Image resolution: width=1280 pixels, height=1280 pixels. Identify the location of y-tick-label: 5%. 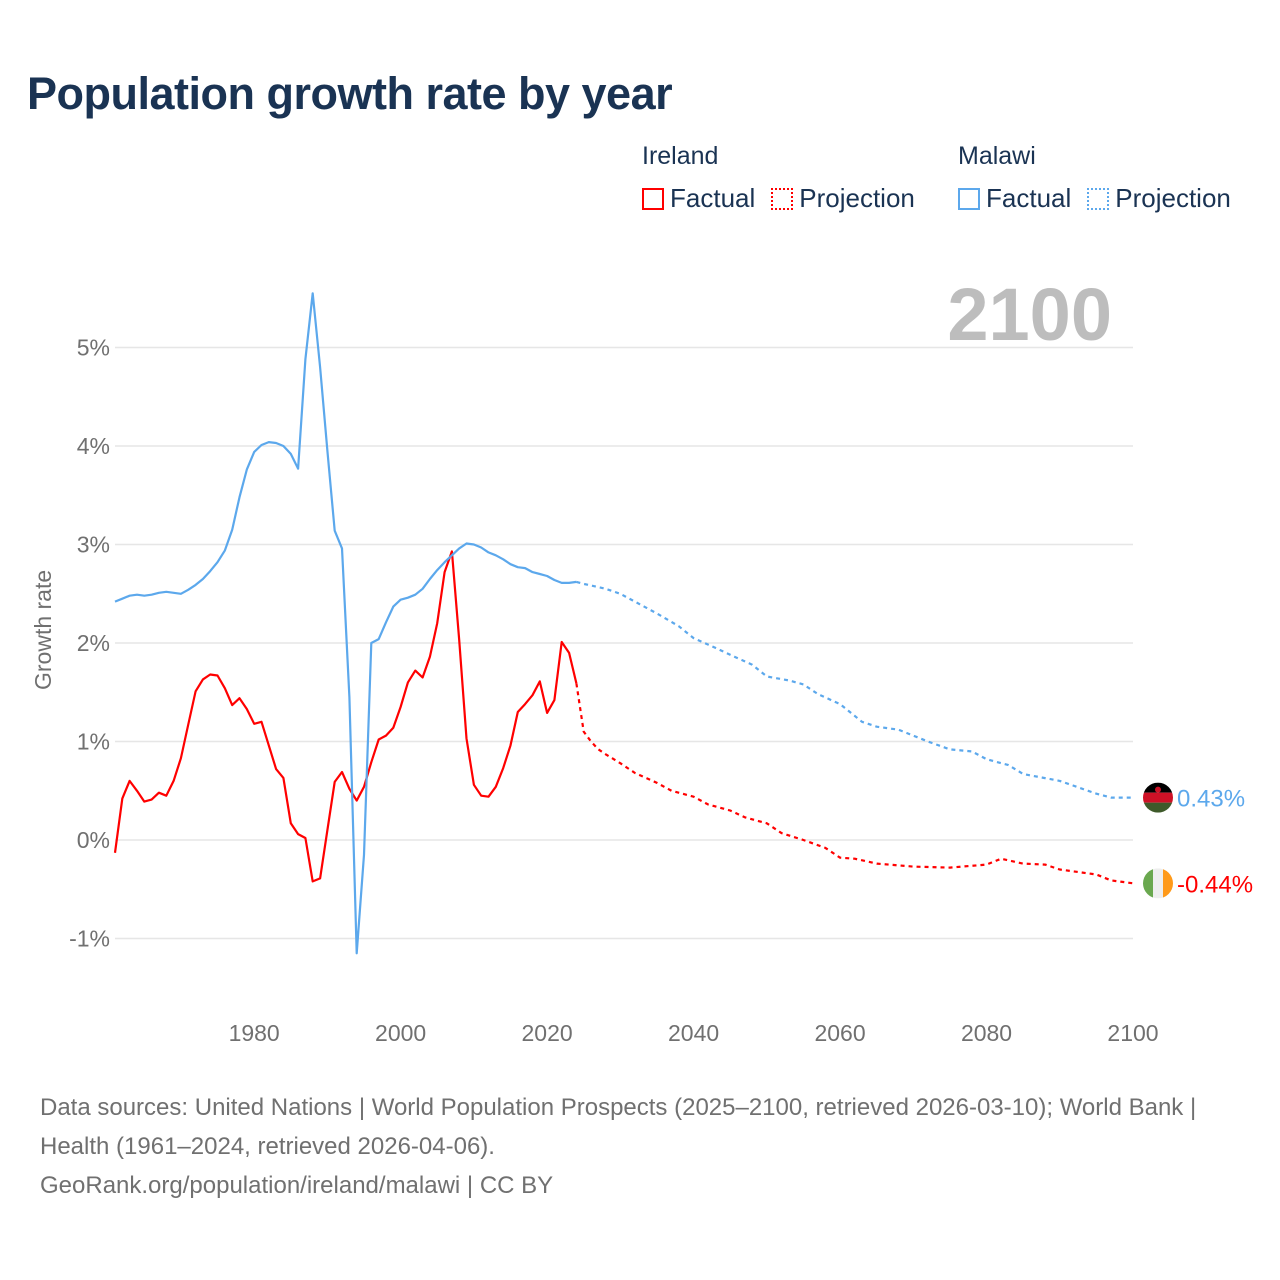
(93, 348).